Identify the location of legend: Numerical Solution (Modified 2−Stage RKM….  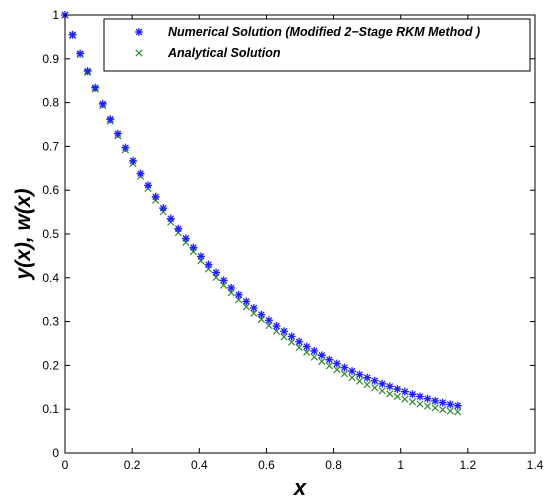
(317, 45).